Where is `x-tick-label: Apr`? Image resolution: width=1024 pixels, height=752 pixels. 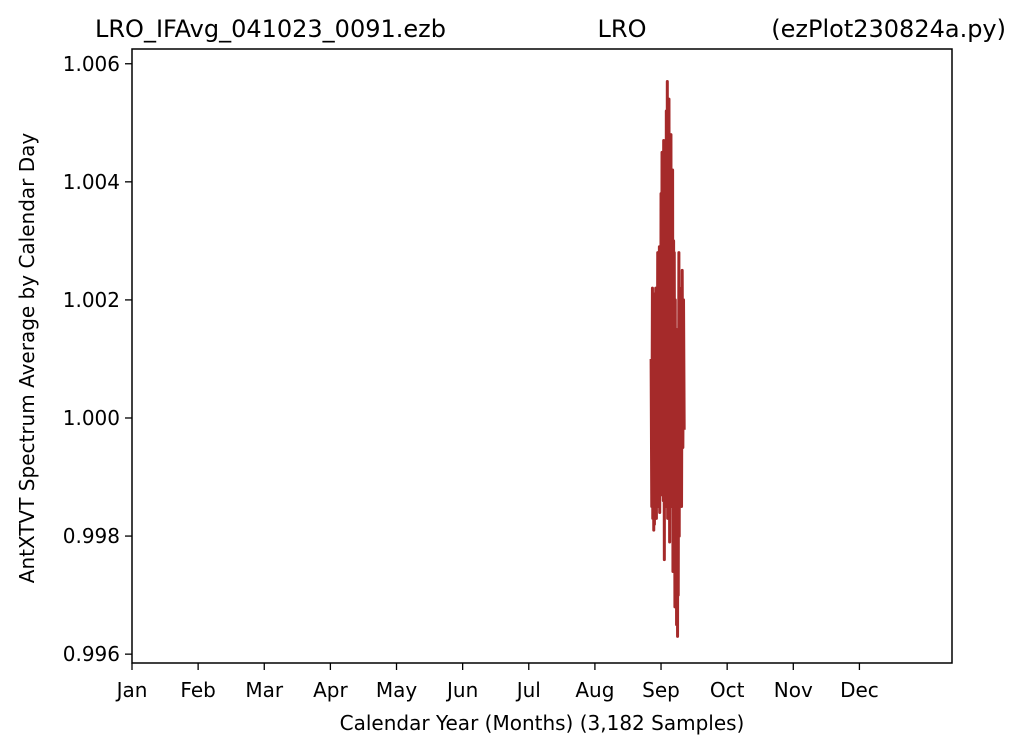 x-tick-label: Apr is located at coordinates (330, 690).